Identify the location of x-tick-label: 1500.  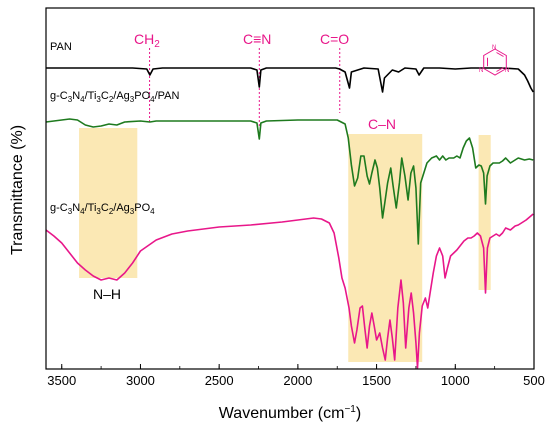
(376, 380).